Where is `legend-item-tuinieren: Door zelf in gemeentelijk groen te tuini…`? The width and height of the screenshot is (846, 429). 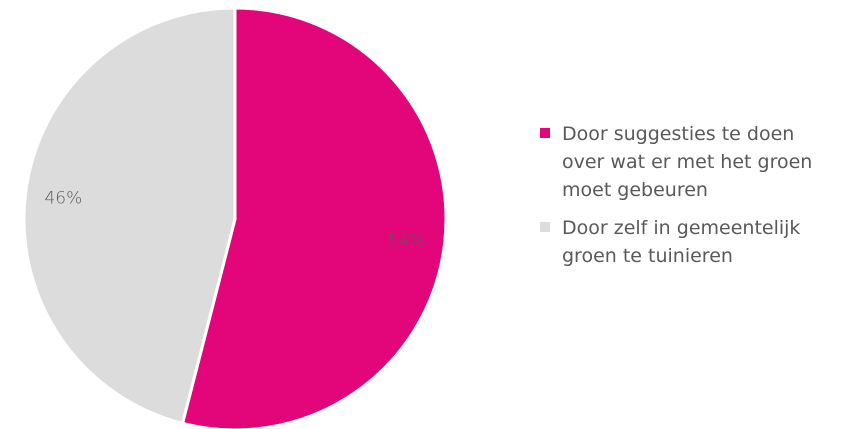
legend-item-tuinieren: Door zelf in gemeentelijk groen te tuini… is located at coordinates (690, 242).